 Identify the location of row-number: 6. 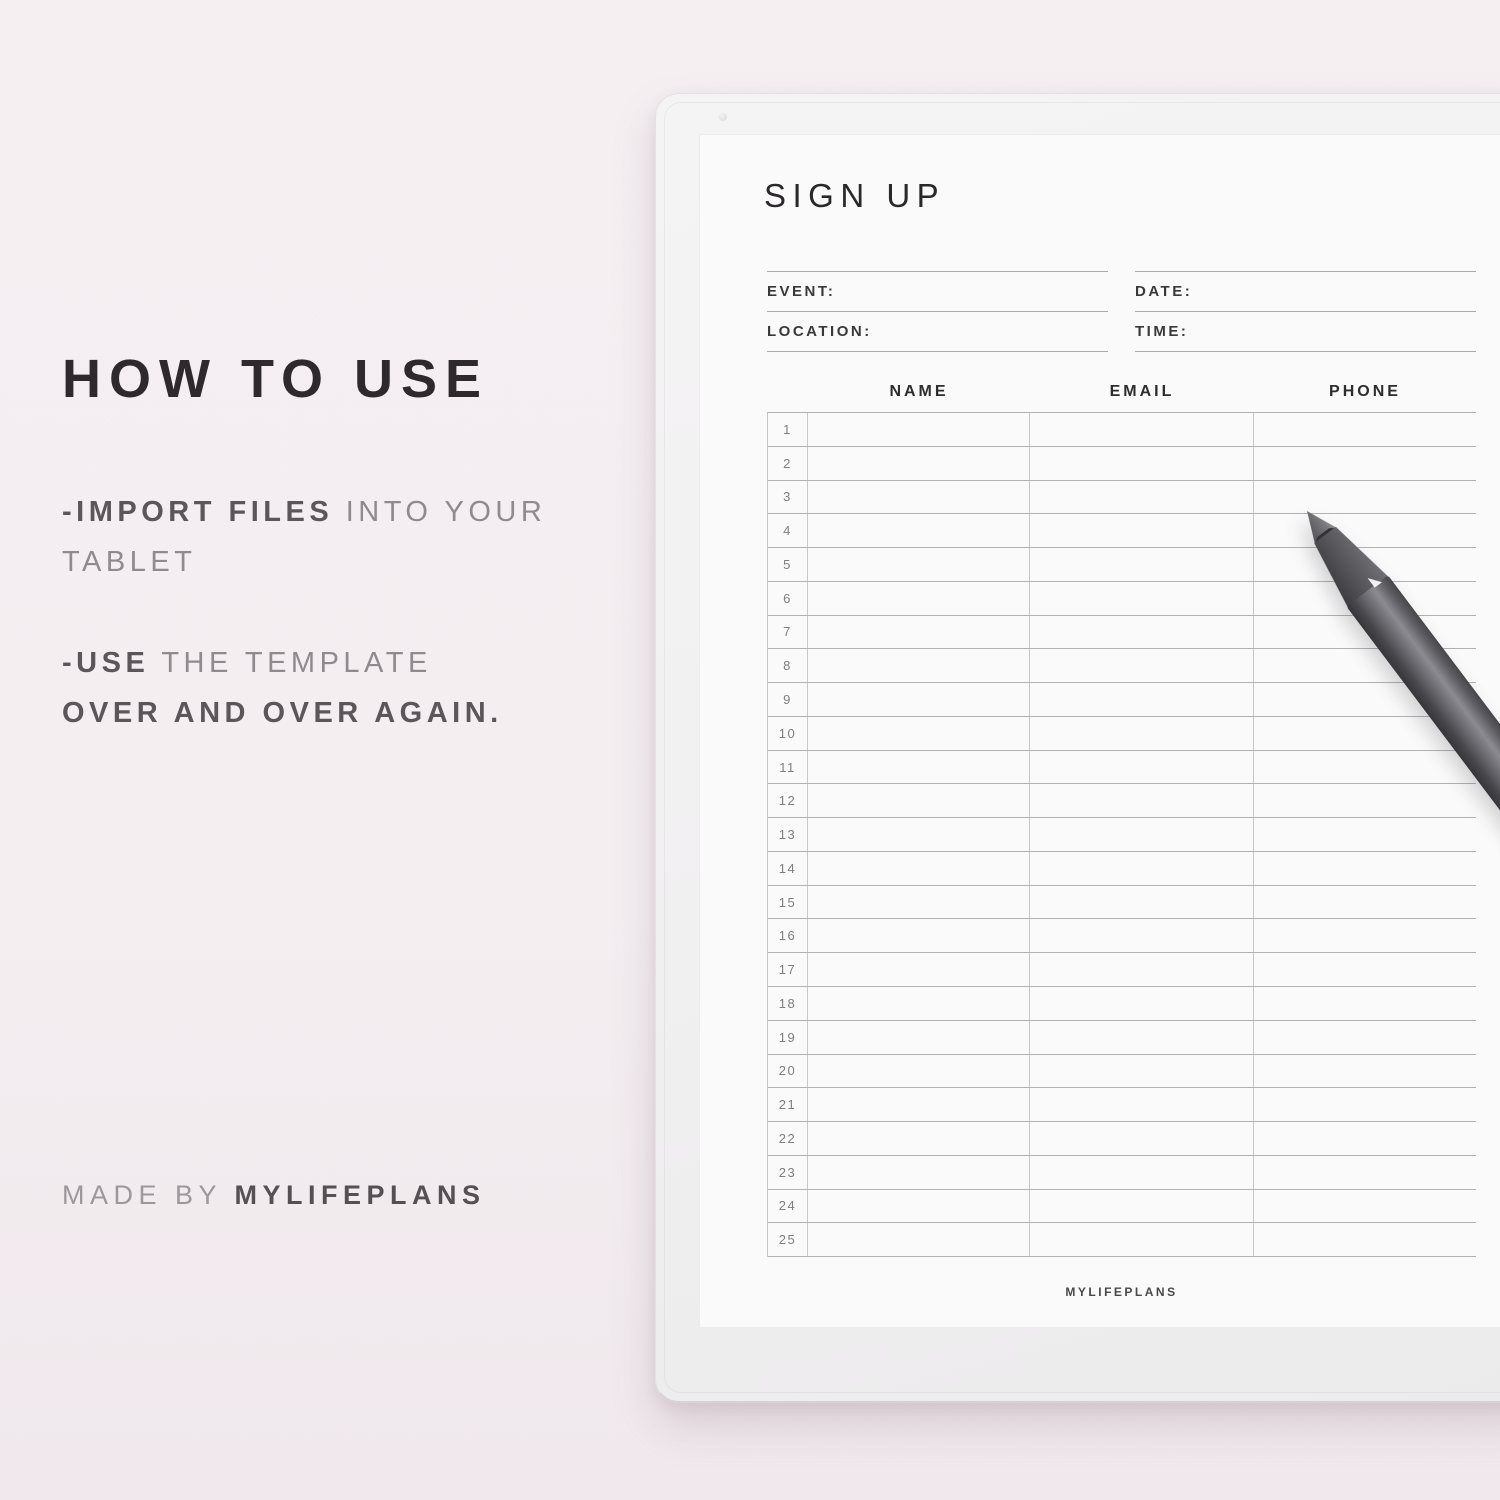
(788, 598).